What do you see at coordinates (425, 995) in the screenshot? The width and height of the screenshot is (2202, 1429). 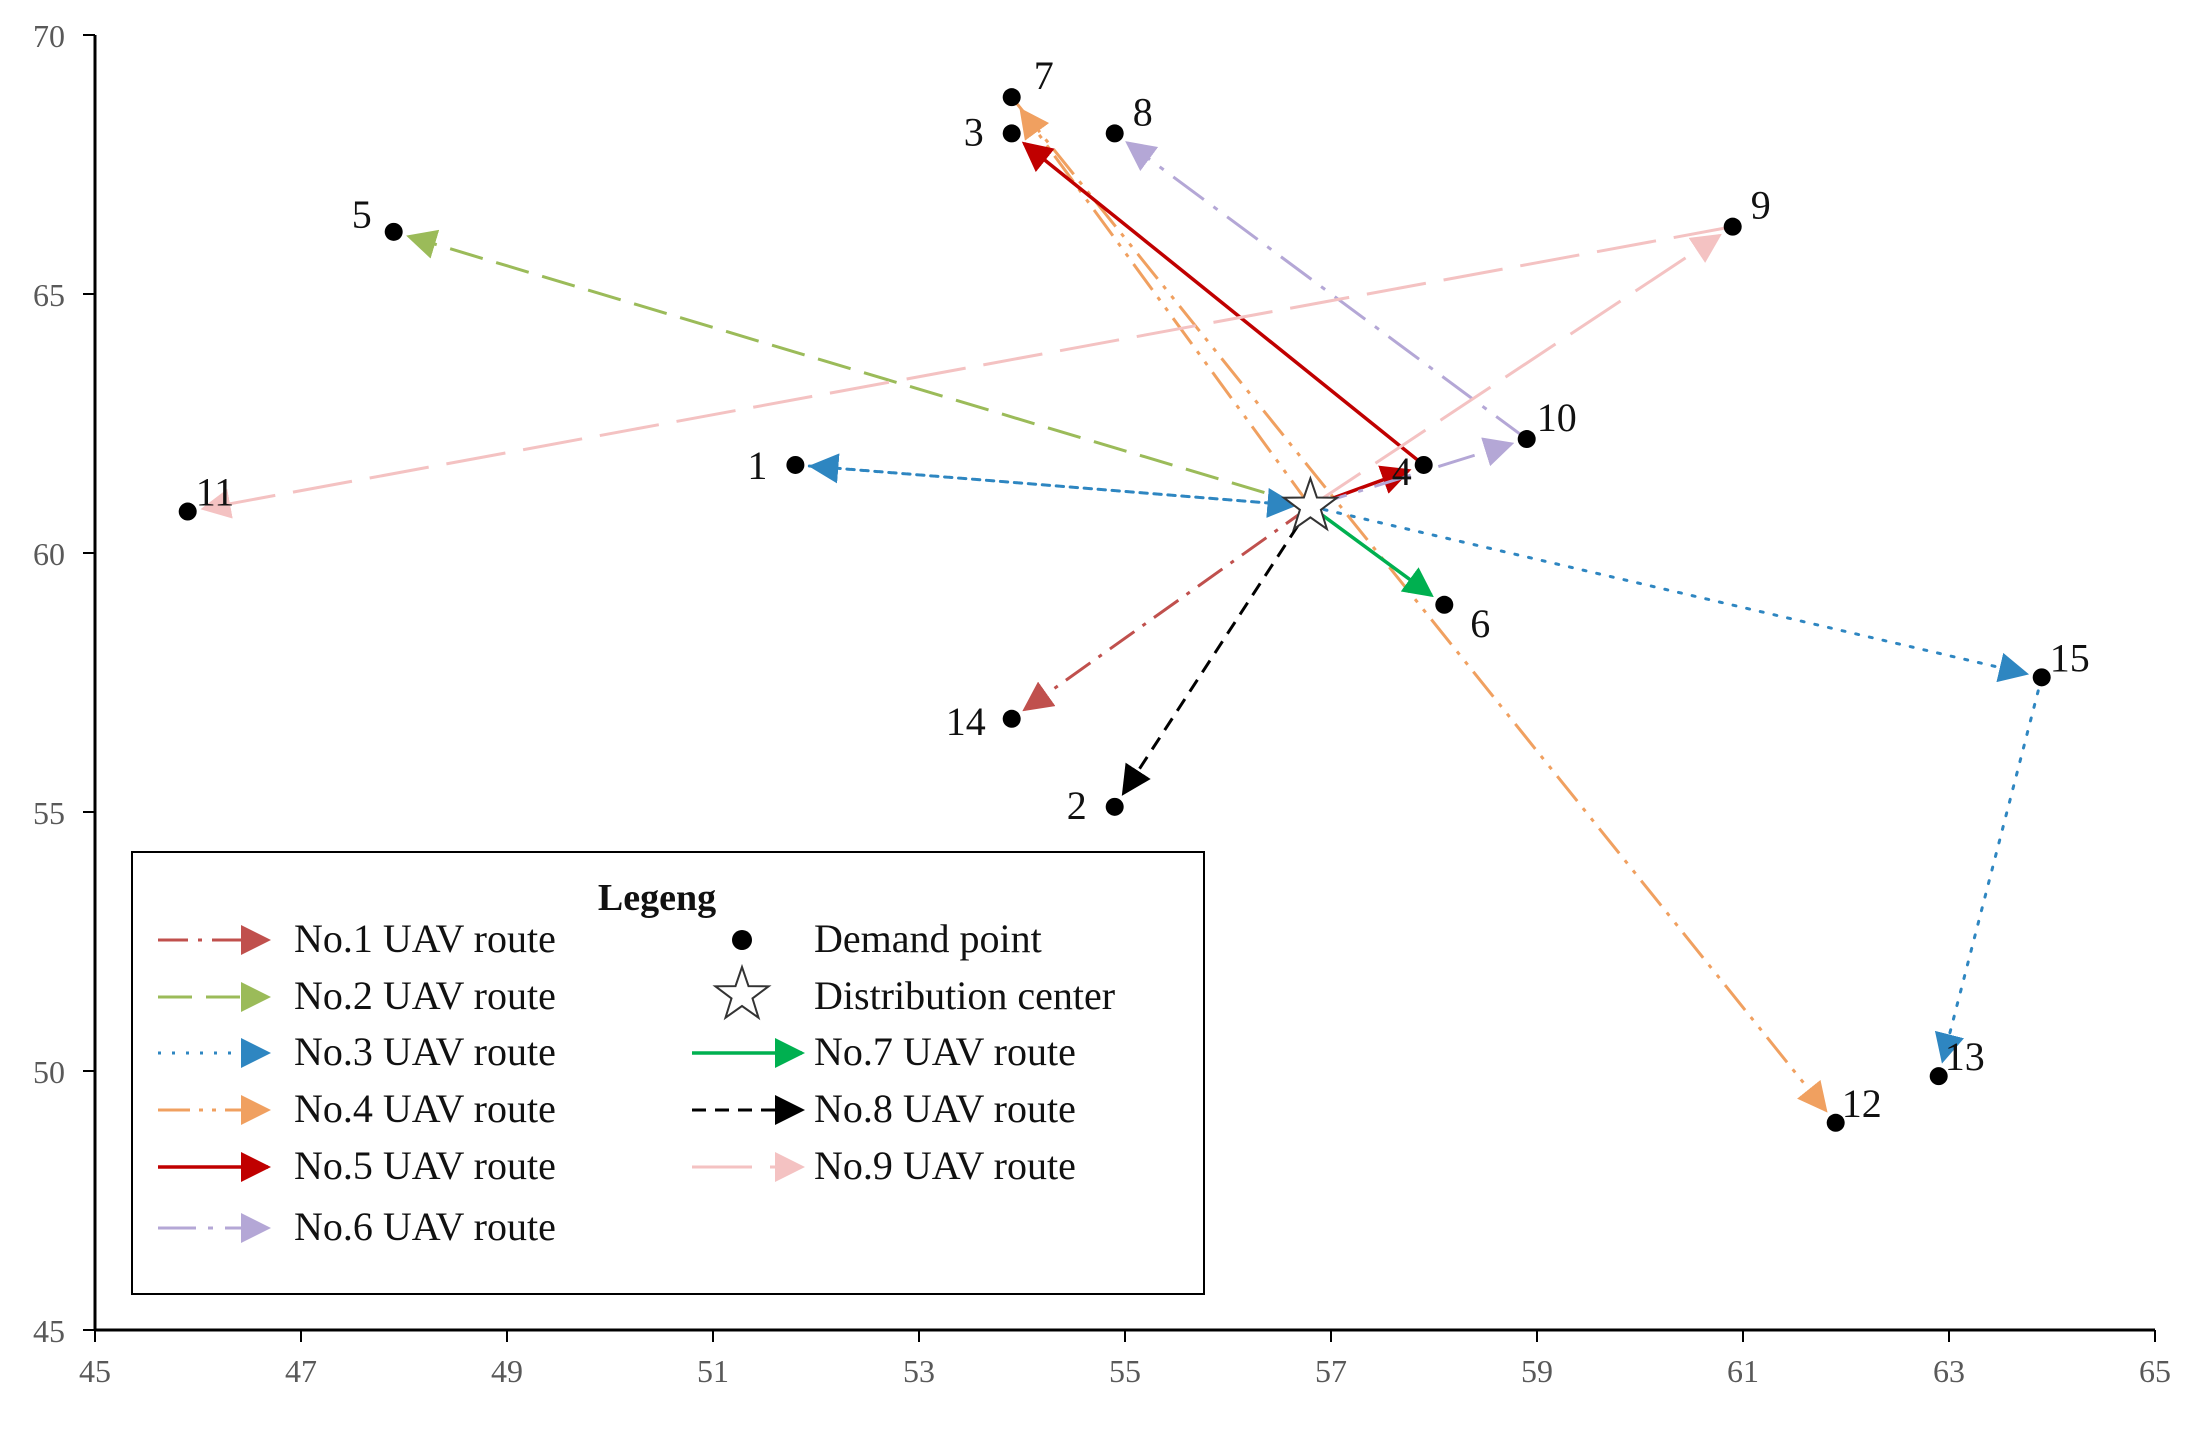 I see `legend-label-route-2: No.2 UAV route` at bounding box center [425, 995].